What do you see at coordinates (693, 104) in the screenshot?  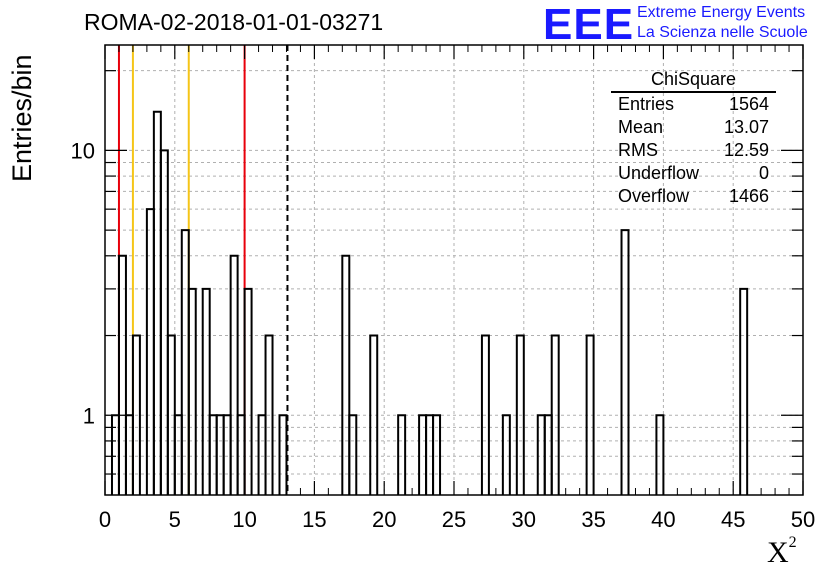 I see `stats-row-entries: Entries 1564` at bounding box center [693, 104].